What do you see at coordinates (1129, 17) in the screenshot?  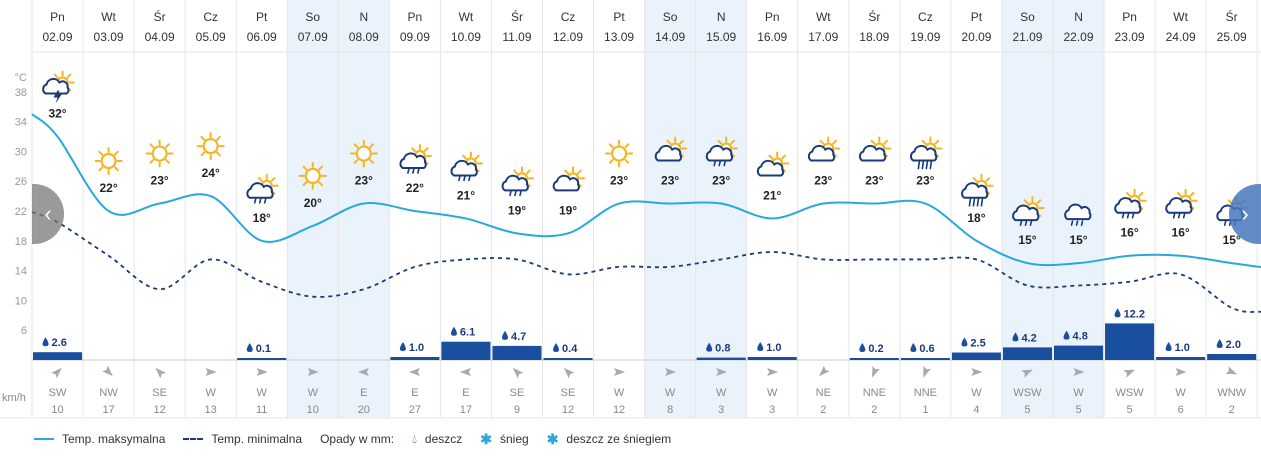 I see `day-name: Pn` at bounding box center [1129, 17].